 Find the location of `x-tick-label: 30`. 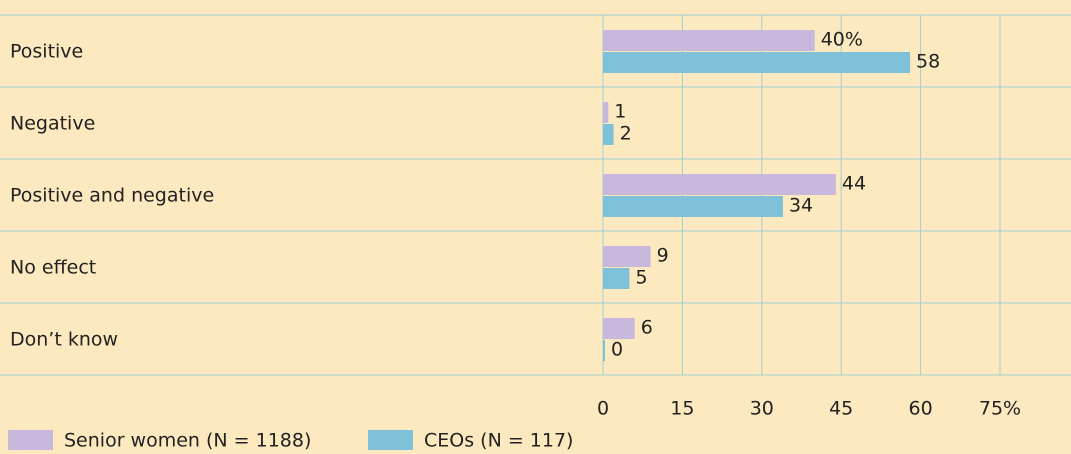

x-tick-label: 30 is located at coordinates (762, 409).